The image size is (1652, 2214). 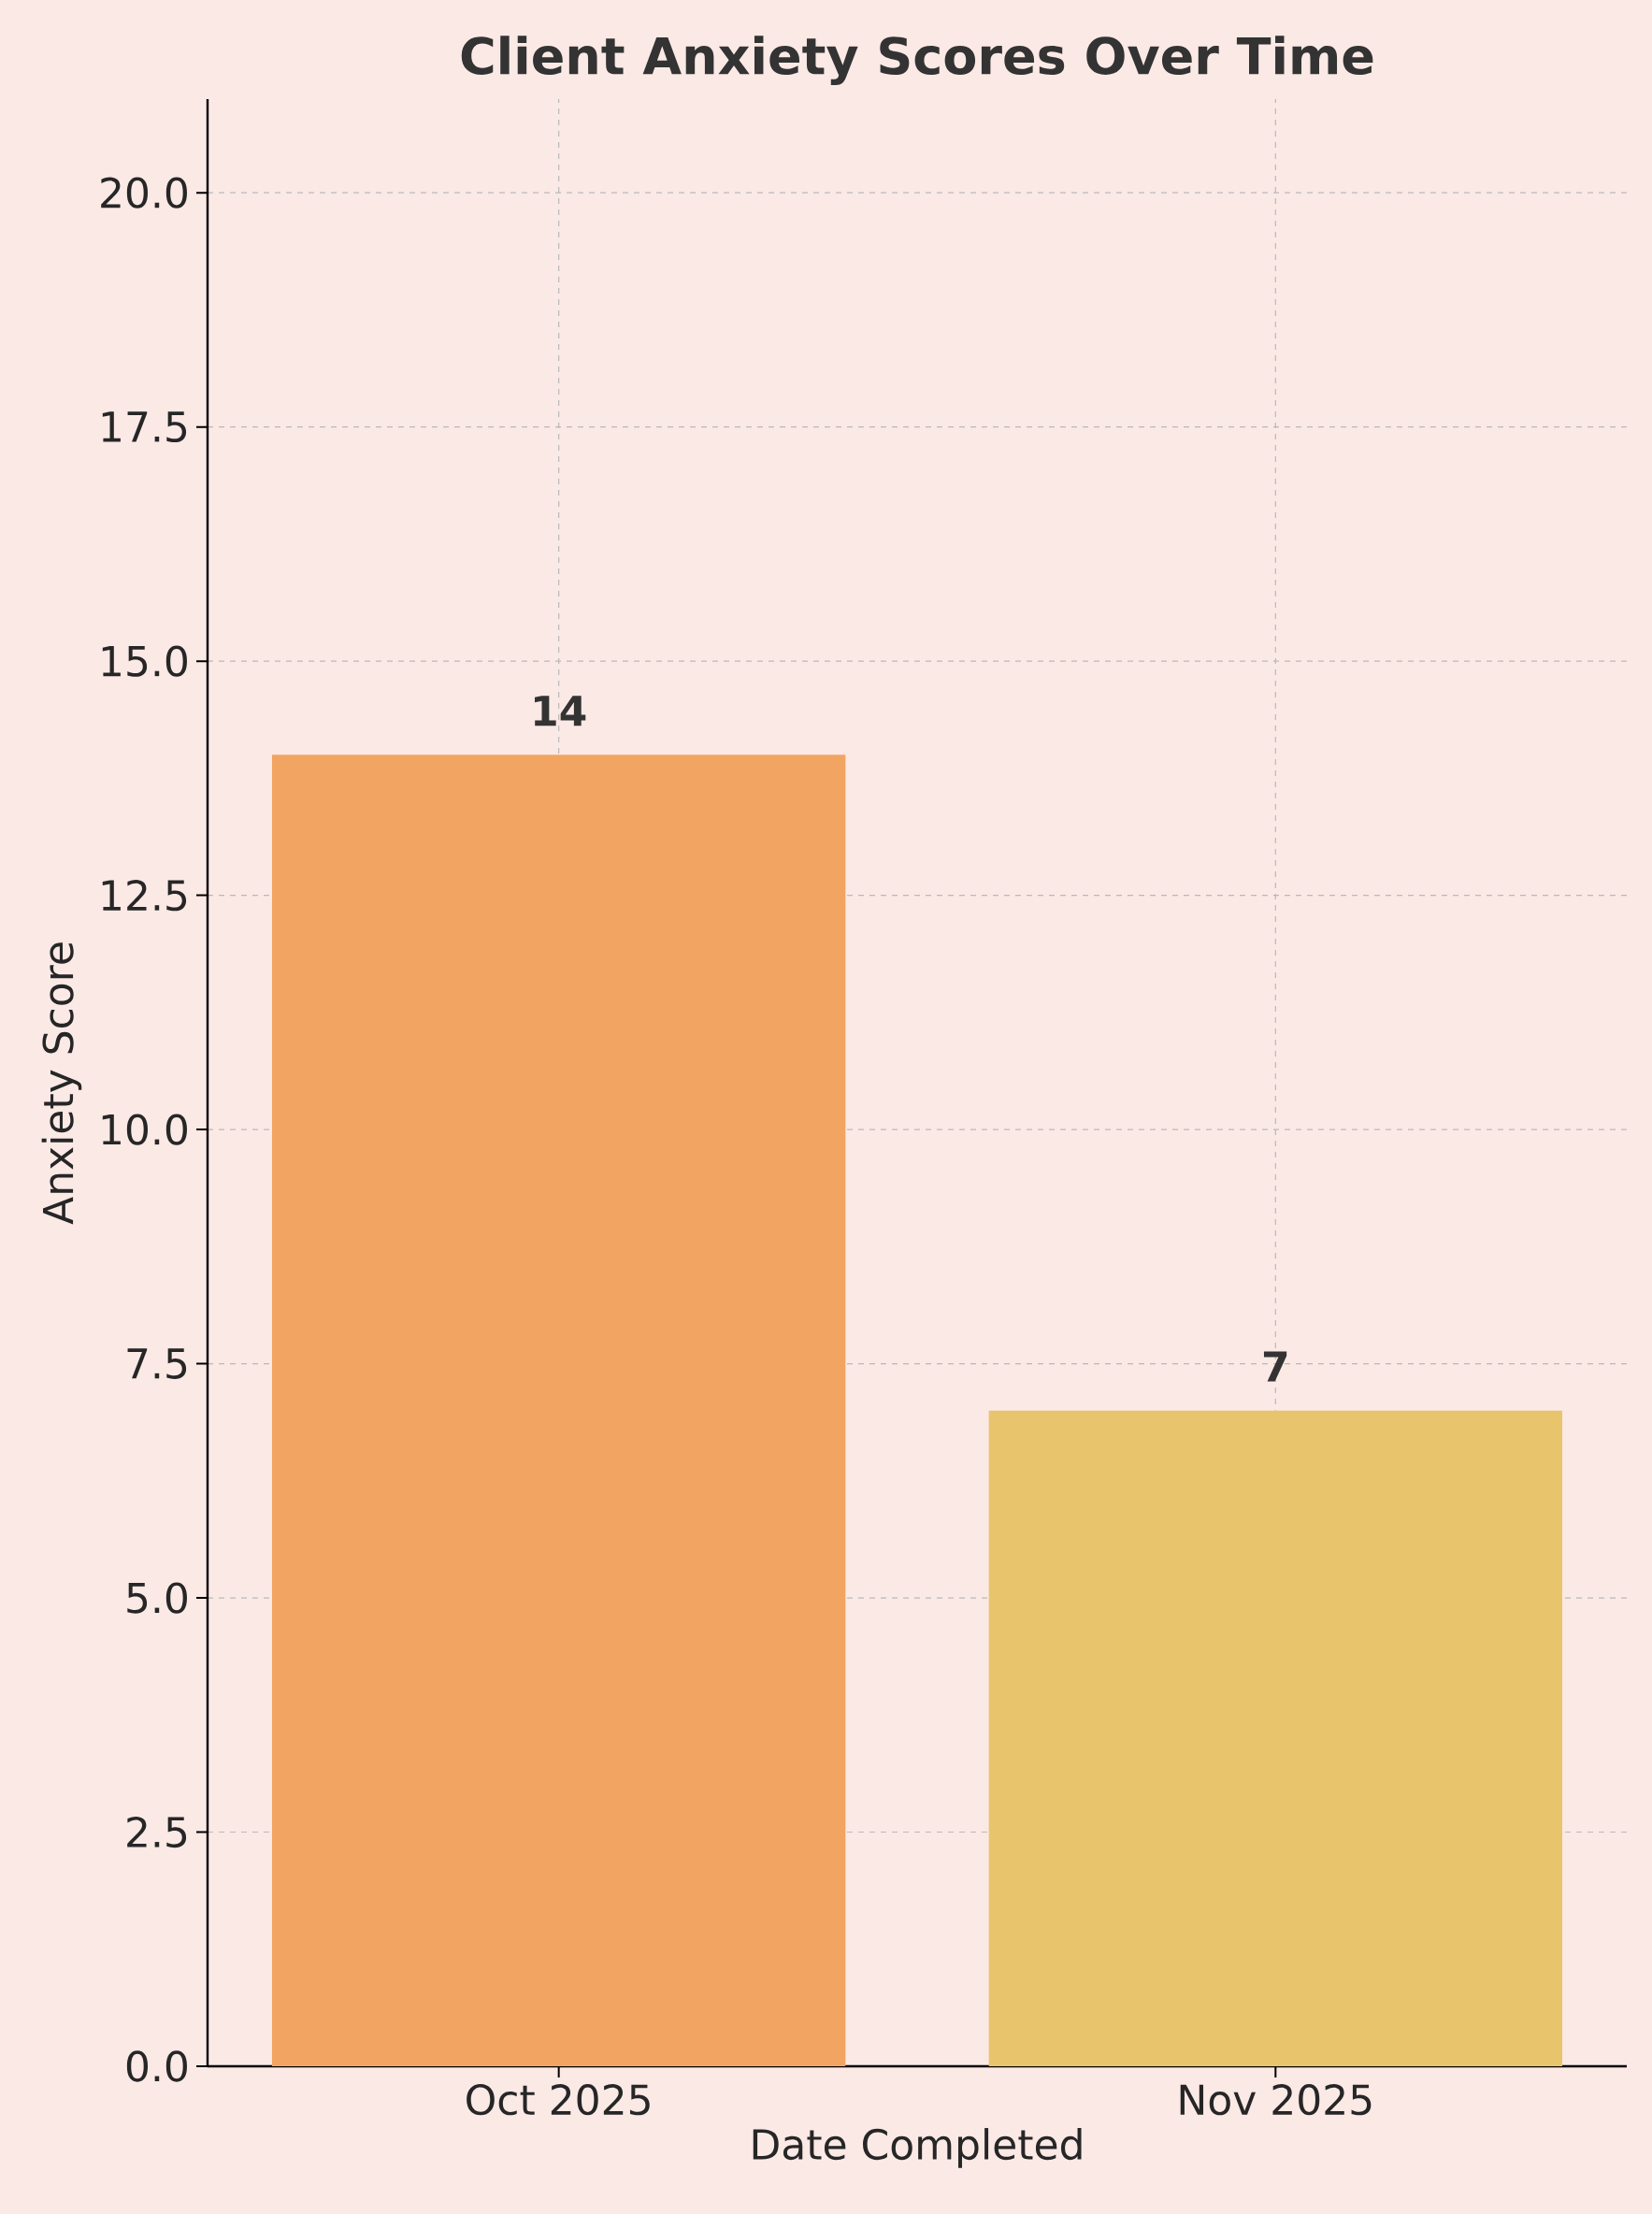 What do you see at coordinates (61, 1083) in the screenshot?
I see `y-axis-title: Anxiety Score` at bounding box center [61, 1083].